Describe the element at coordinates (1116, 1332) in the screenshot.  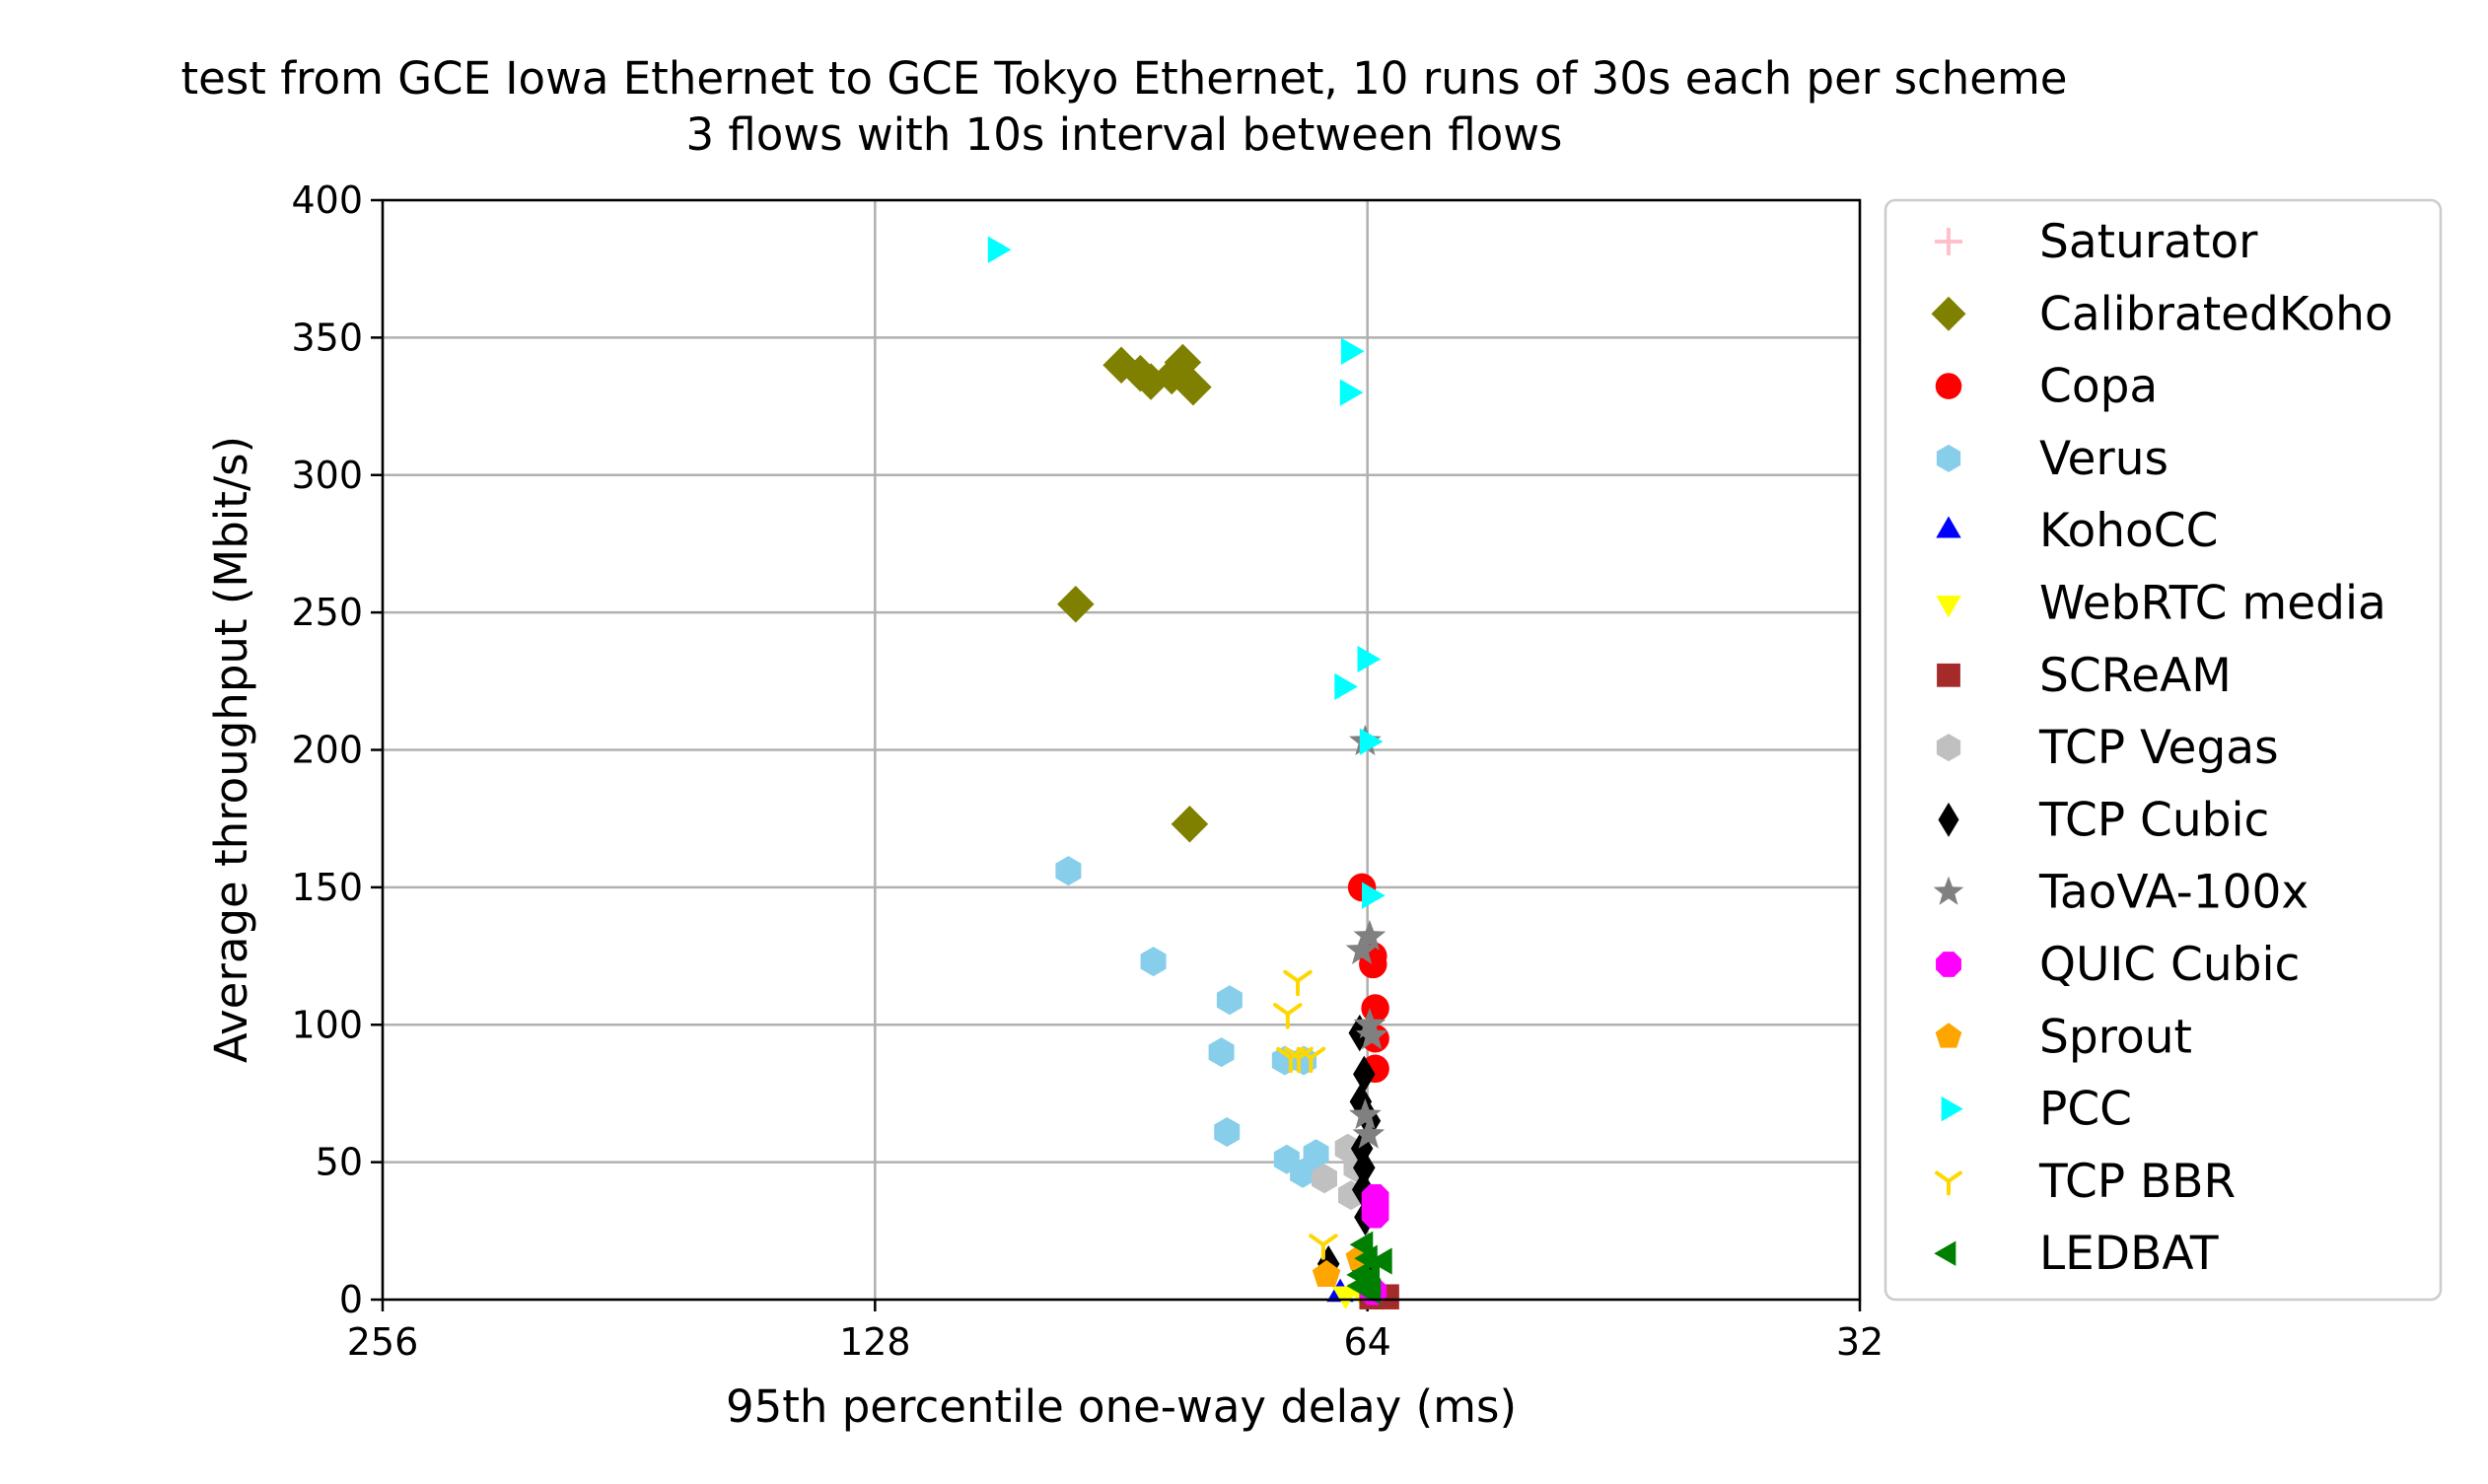
I see `x-axis-ticks: 256 128 64 32` at that location.